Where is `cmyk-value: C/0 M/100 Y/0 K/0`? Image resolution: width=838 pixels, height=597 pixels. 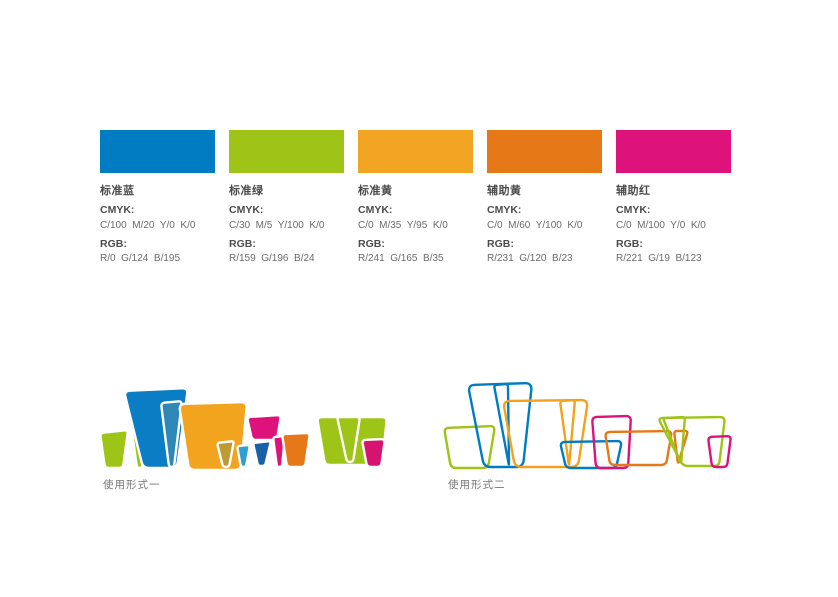
cmyk-value: C/0 M/100 Y/0 K/0 is located at coordinates (661, 225).